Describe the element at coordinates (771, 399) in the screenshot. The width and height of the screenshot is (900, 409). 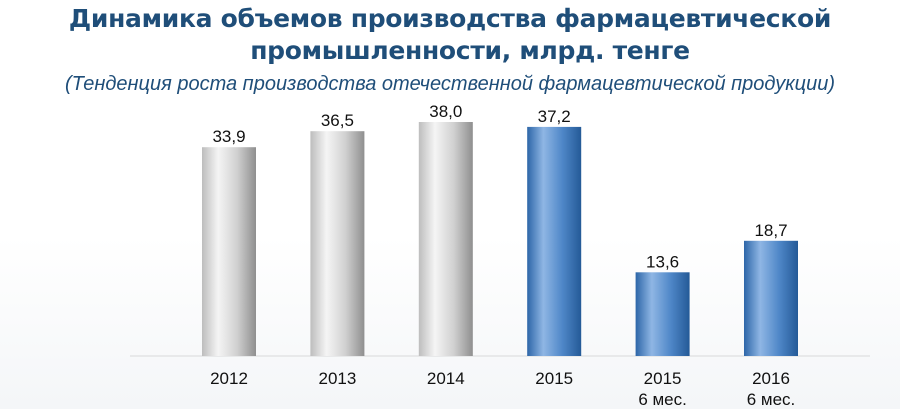
I see `x-tick-sublabel-5: 6 мес.` at that location.